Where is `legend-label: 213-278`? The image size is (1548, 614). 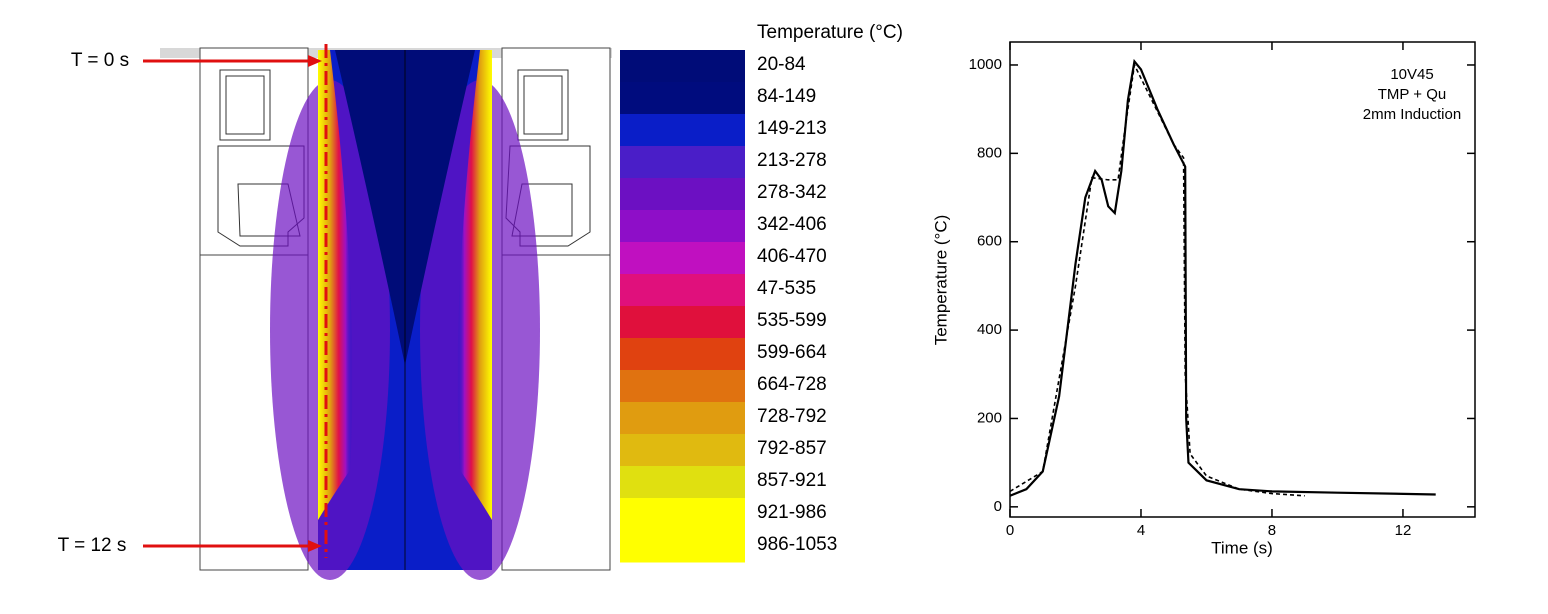 legend-label: 213-278 is located at coordinates (792, 160).